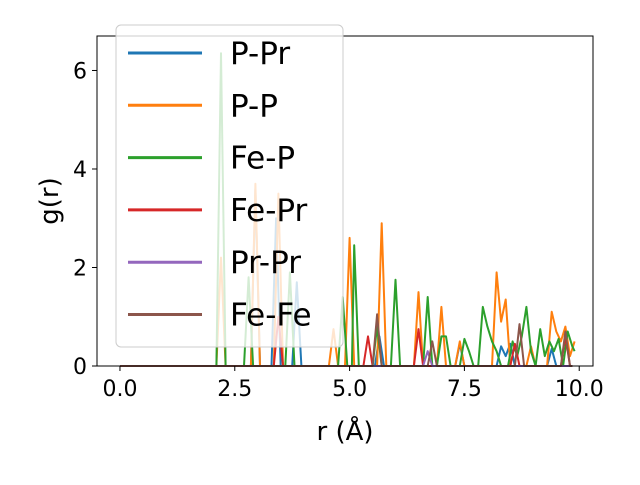  What do you see at coordinates (344, 431) in the screenshot?
I see `x-axis-label: r (Å)` at bounding box center [344, 431].